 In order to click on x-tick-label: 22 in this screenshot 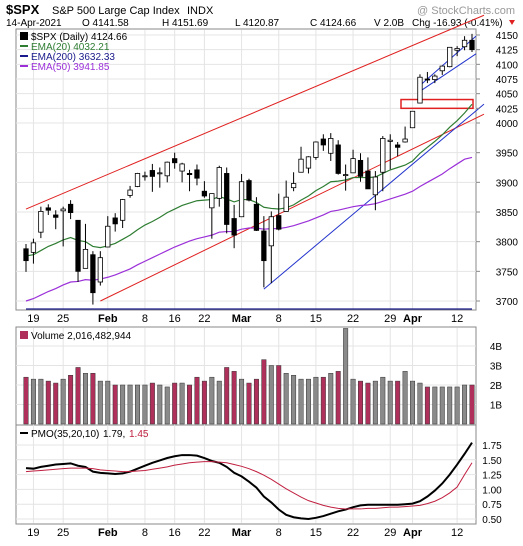, I will do `click(353, 533)`.